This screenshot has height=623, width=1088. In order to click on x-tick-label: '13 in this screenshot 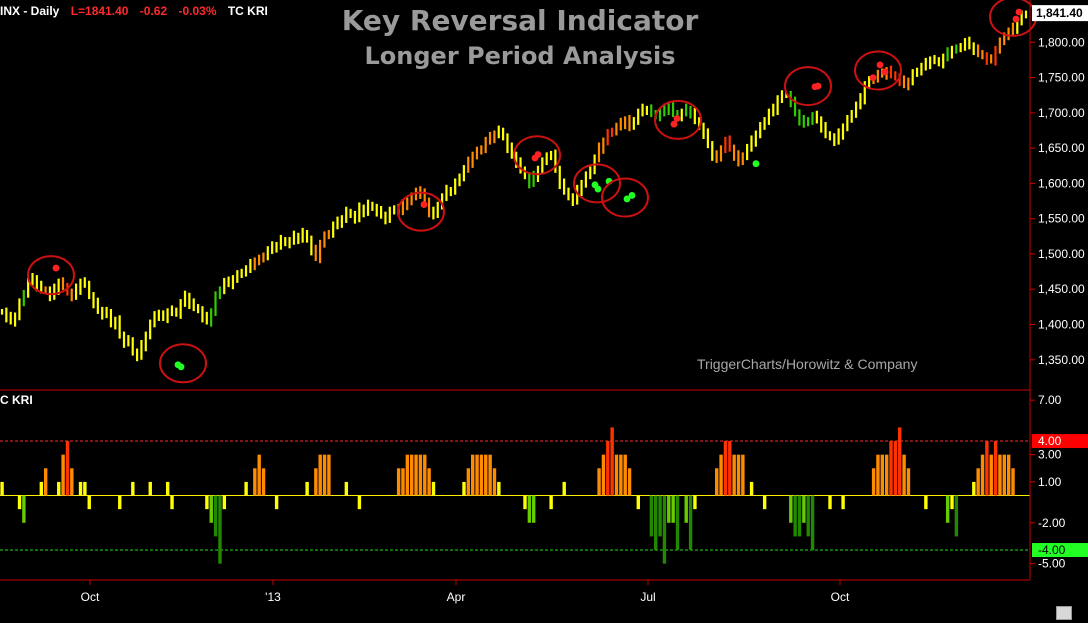, I will do `click(273, 597)`.